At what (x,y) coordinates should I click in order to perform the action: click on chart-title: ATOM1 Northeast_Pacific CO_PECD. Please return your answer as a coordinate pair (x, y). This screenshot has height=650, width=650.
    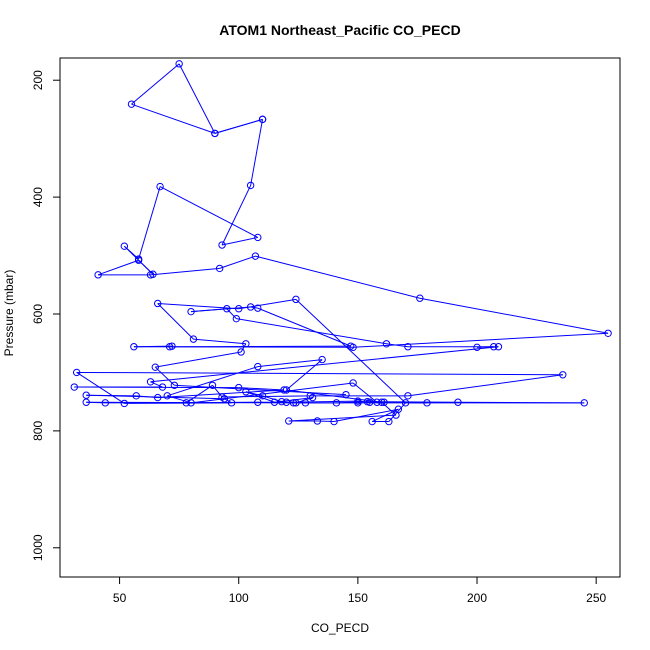
    Looking at the image, I should click on (339, 30).